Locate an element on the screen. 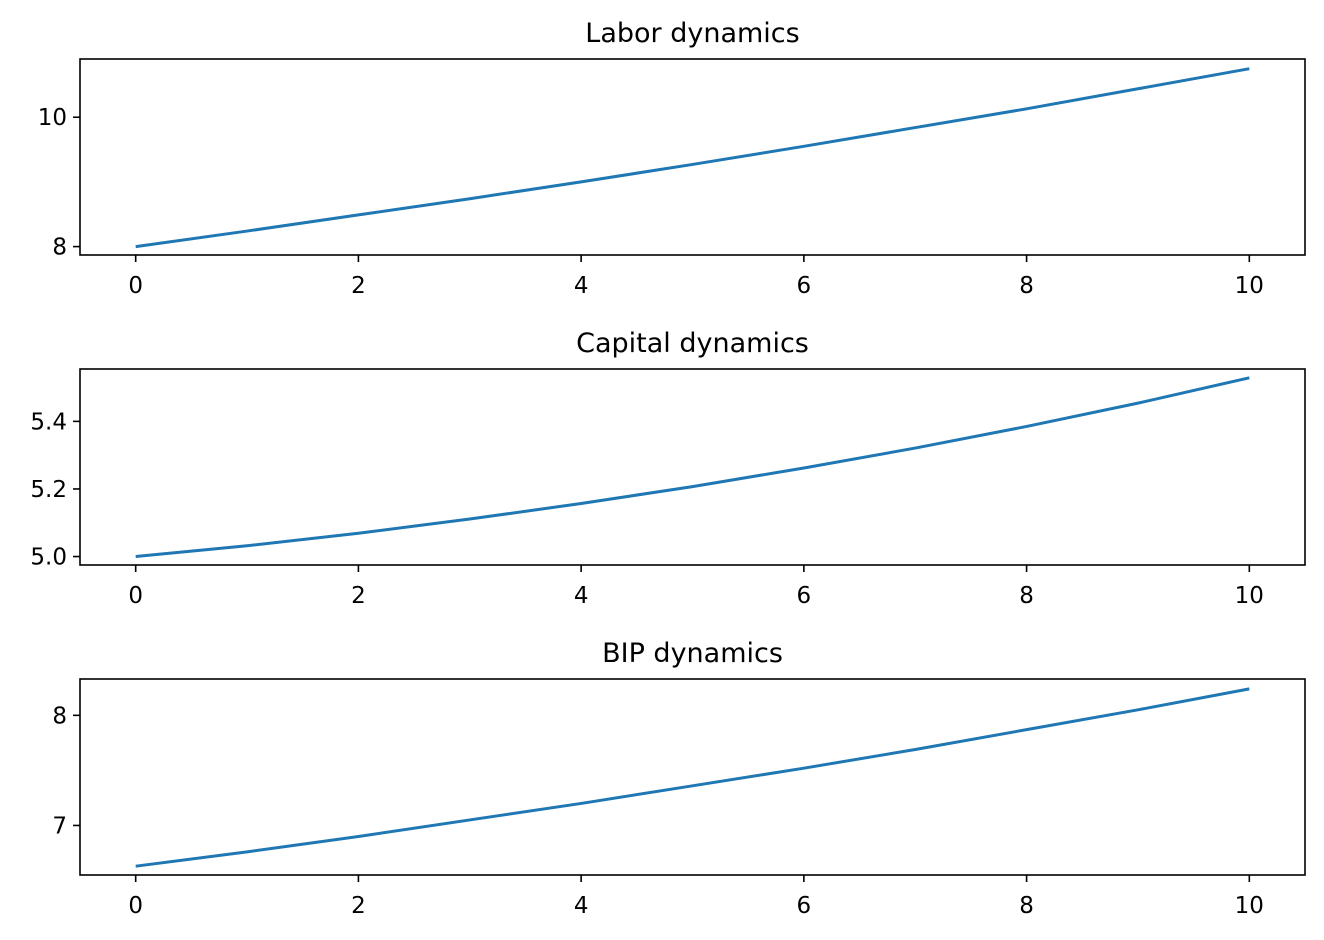 The height and width of the screenshot is (940, 1324). labor-y-tick-label: 8 is located at coordinates (59, 248).